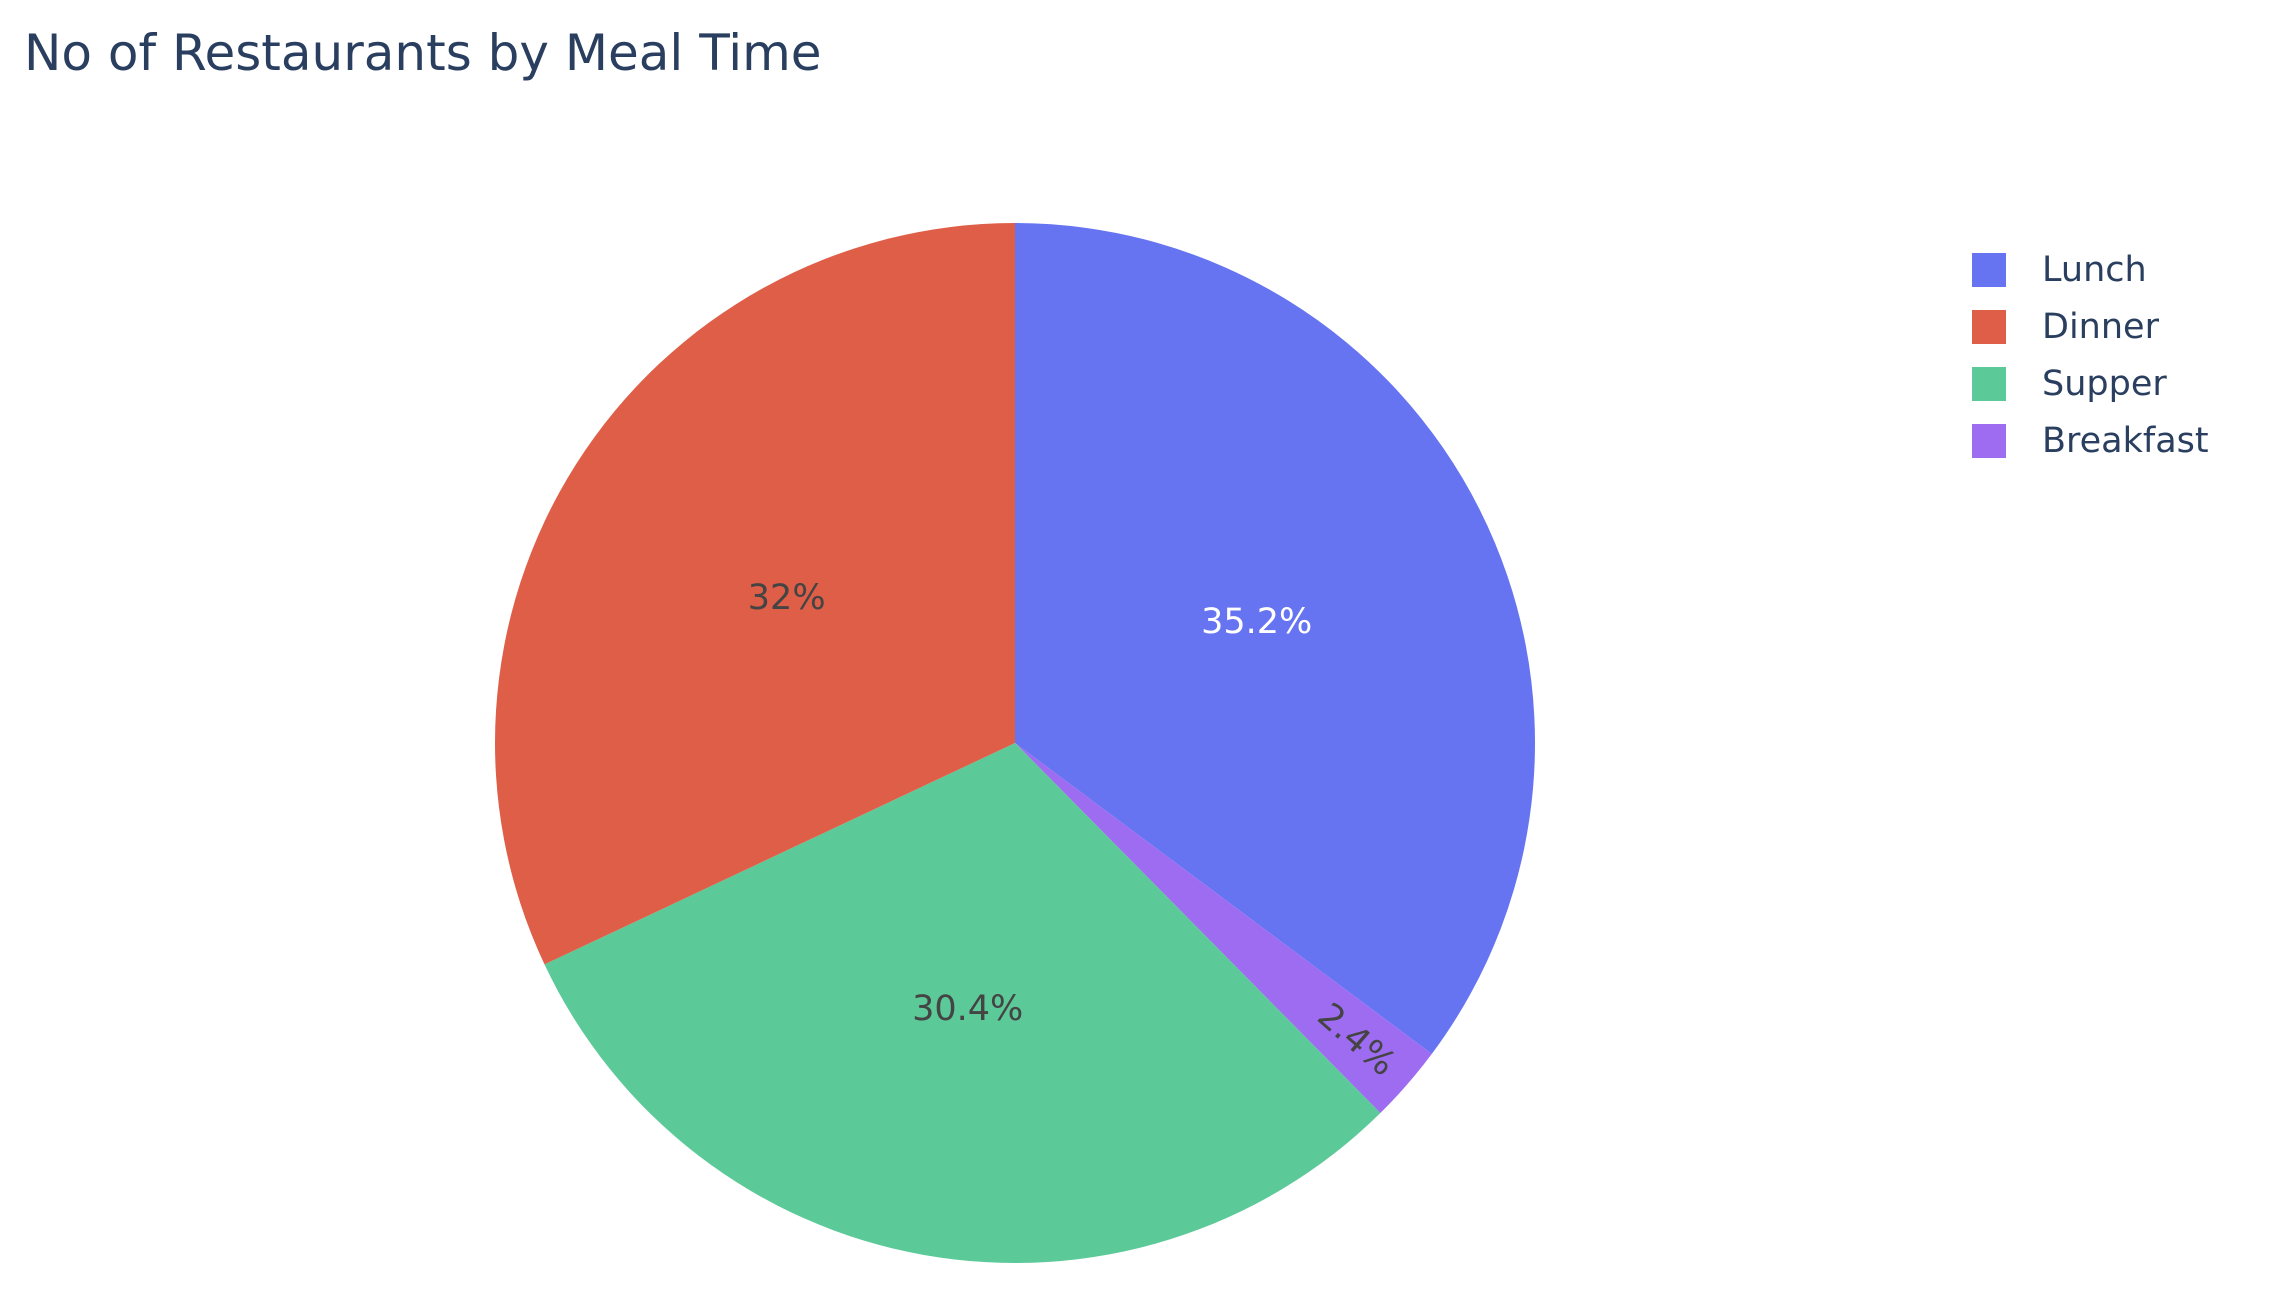 This screenshot has width=2286, height=1297. What do you see at coordinates (2090, 355) in the screenshot?
I see `legend: Lunch Dinner Supper Breakfast` at bounding box center [2090, 355].